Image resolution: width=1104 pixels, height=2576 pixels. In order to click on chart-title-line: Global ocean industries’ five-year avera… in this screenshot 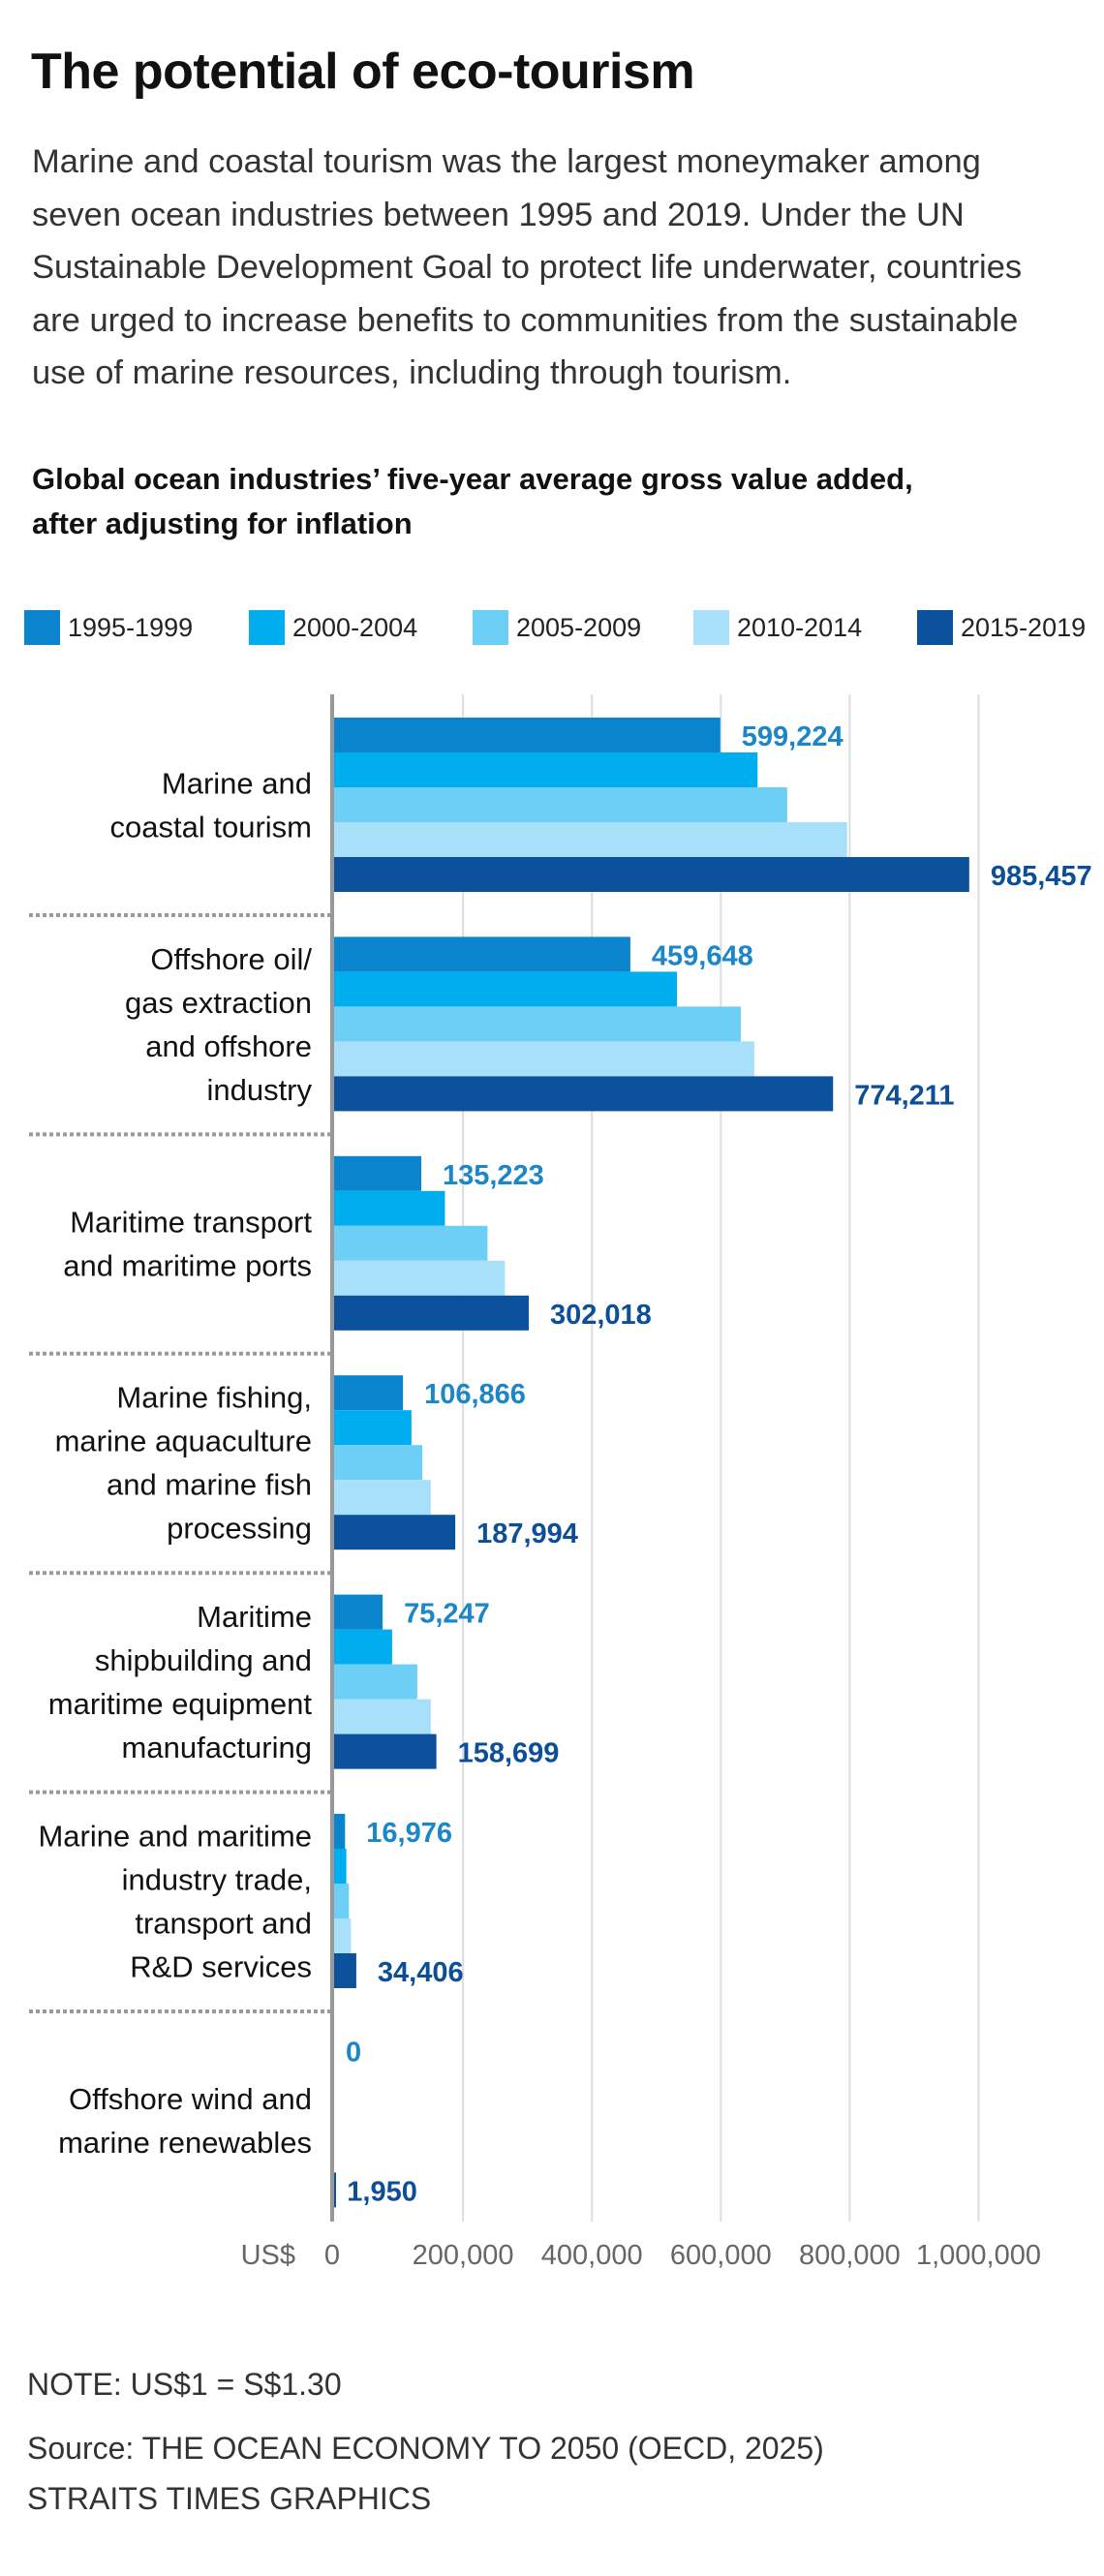, I will do `click(472, 479)`.